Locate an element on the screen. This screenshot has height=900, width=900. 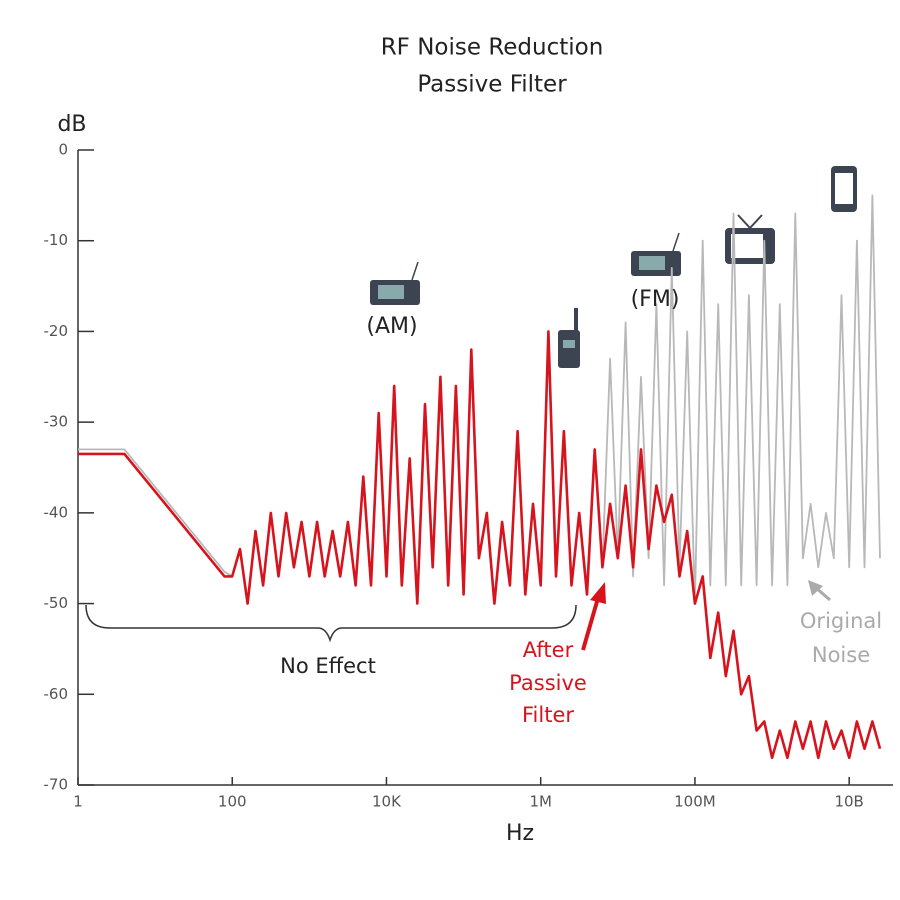
y-tick-label: 0 is located at coordinates (63, 150).